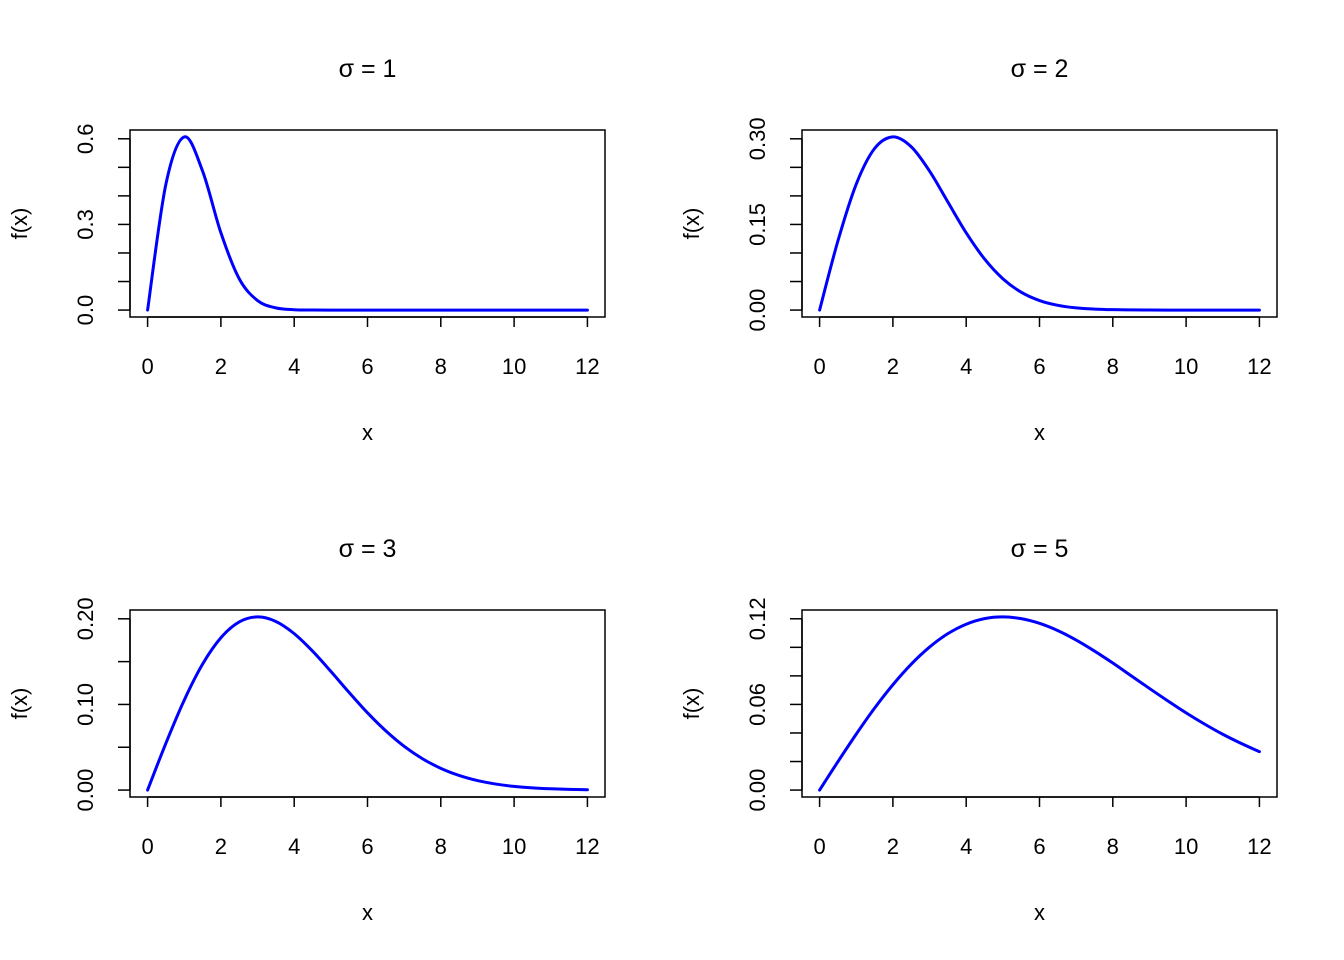  Describe the element at coordinates (757, 224) in the screenshot. I see `y-tick-label: 0.15` at that location.